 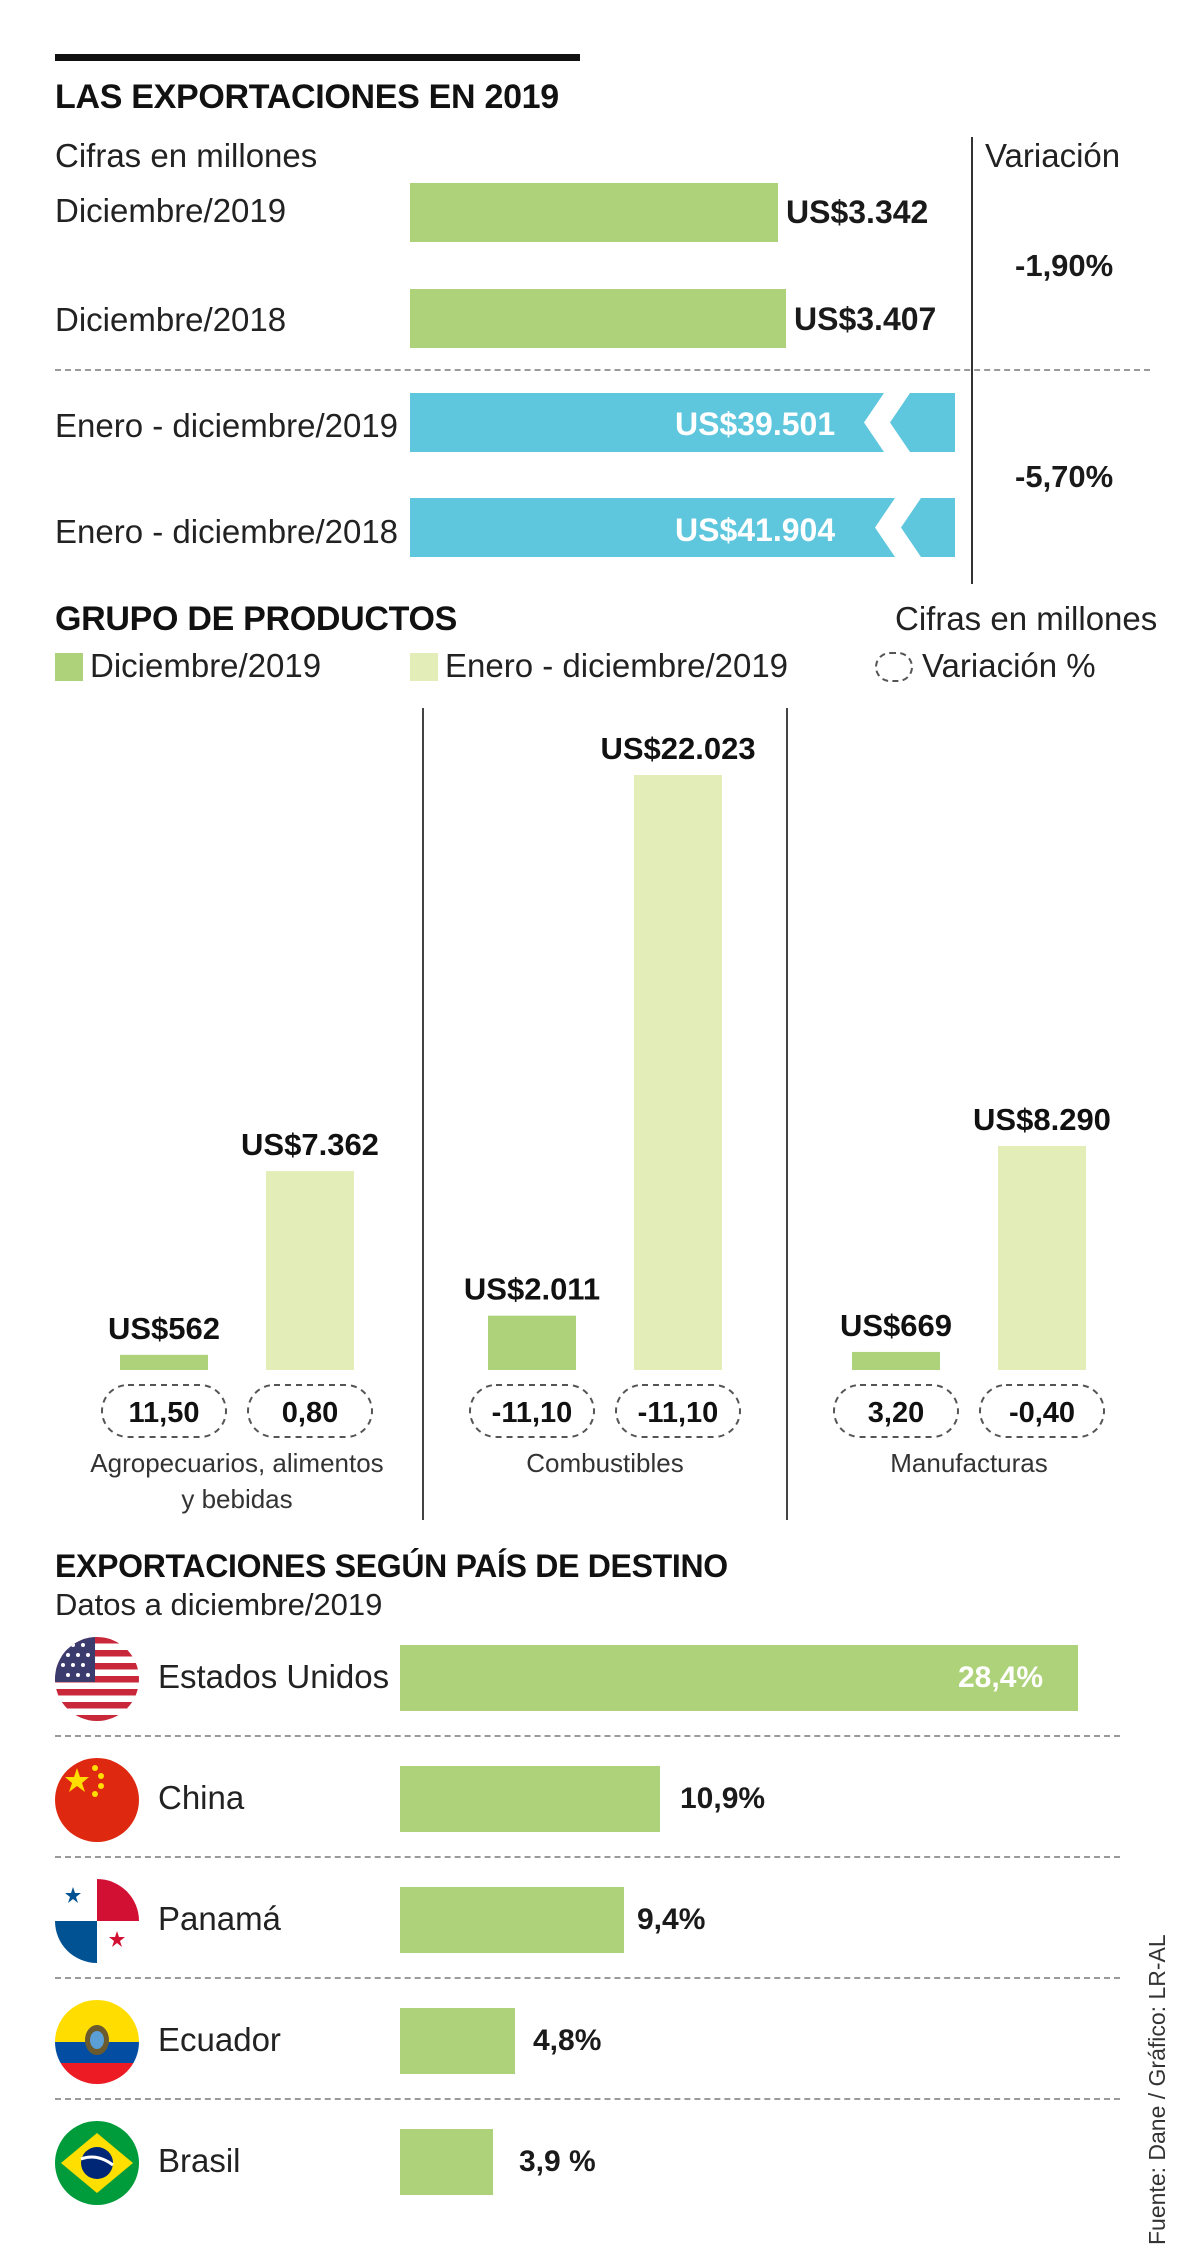 I want to click on panama-flag-icon, so click(x=97, y=1921).